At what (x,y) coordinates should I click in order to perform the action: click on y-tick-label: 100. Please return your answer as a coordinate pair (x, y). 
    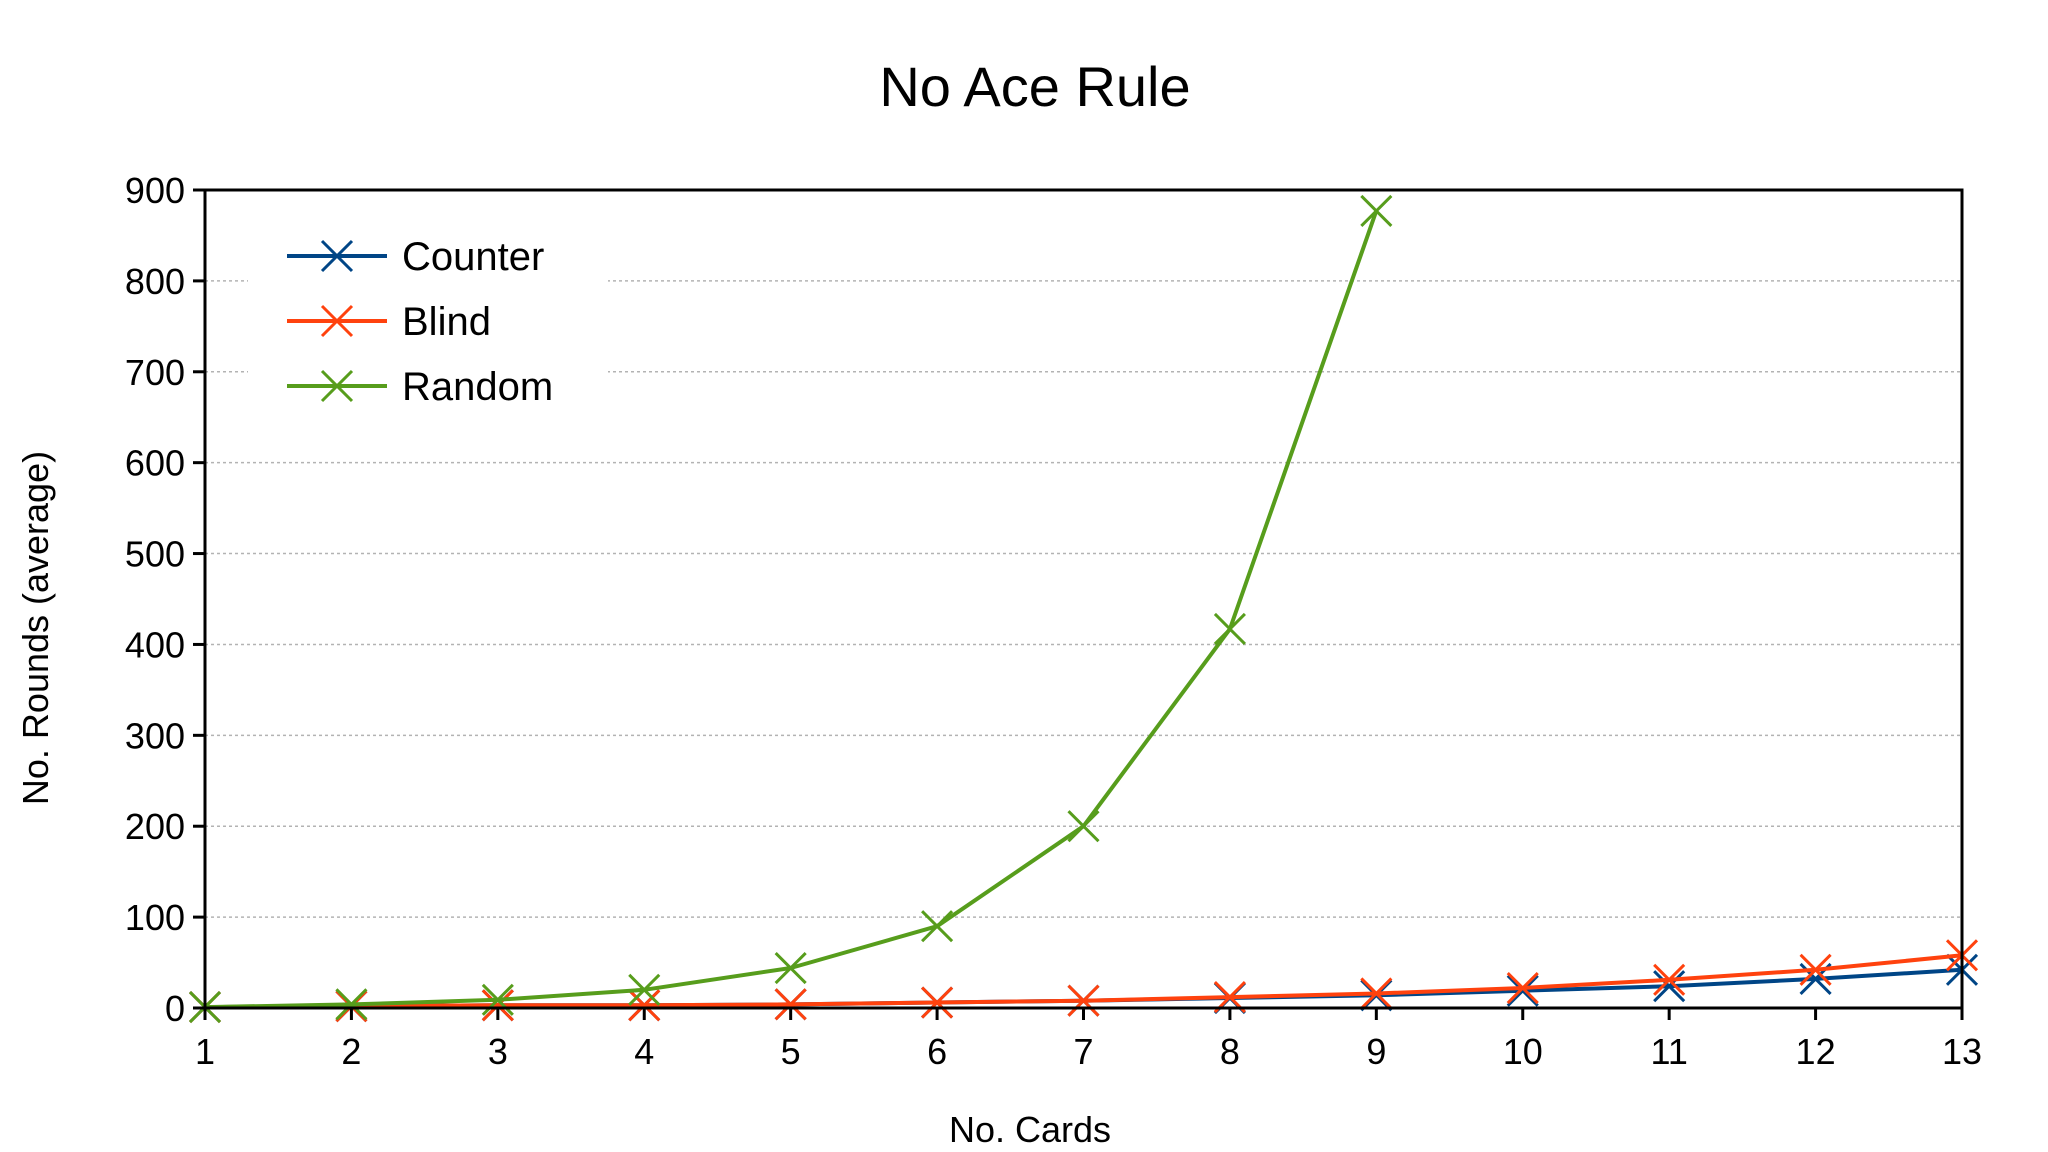
    Looking at the image, I should click on (155, 917).